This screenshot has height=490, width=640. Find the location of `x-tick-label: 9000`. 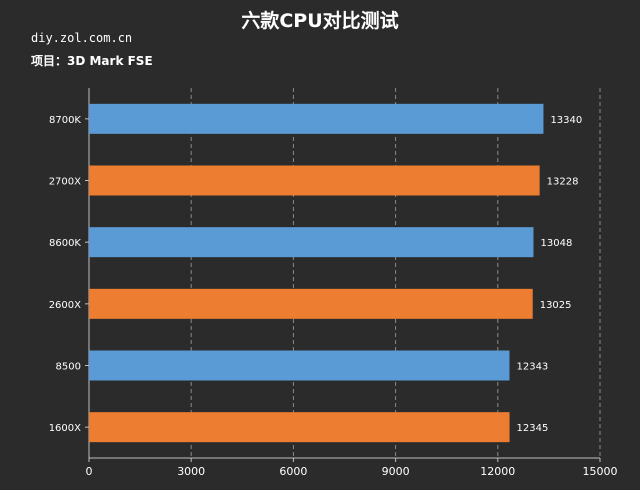

x-tick-label: 9000 is located at coordinates (396, 471).